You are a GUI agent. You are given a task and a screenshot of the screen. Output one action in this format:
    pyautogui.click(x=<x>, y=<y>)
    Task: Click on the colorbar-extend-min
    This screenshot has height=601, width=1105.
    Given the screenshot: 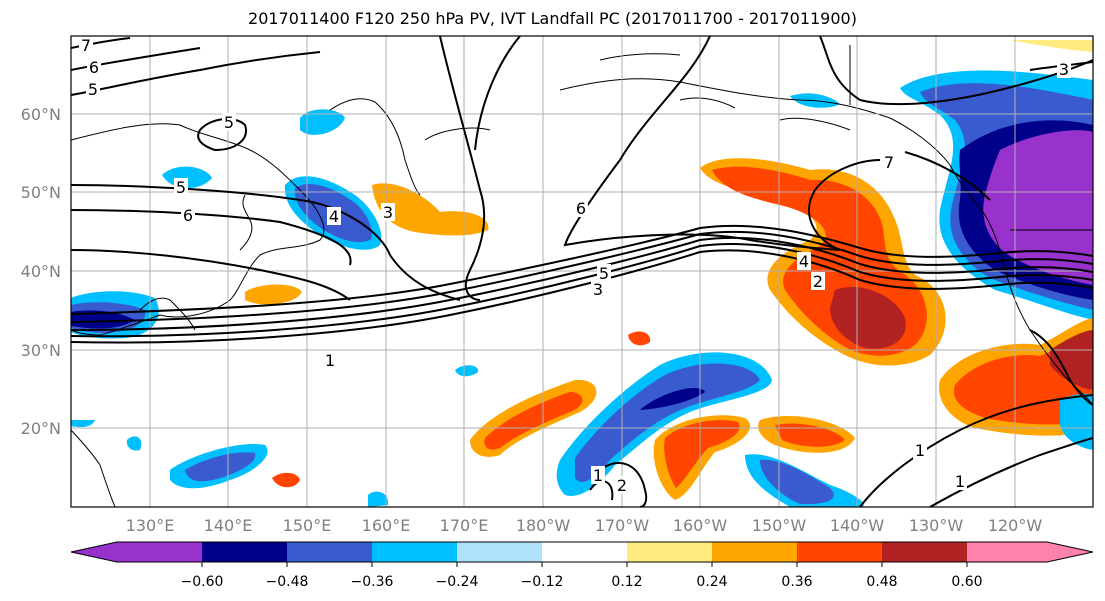 What is the action you would take?
    pyautogui.click(x=94, y=552)
    